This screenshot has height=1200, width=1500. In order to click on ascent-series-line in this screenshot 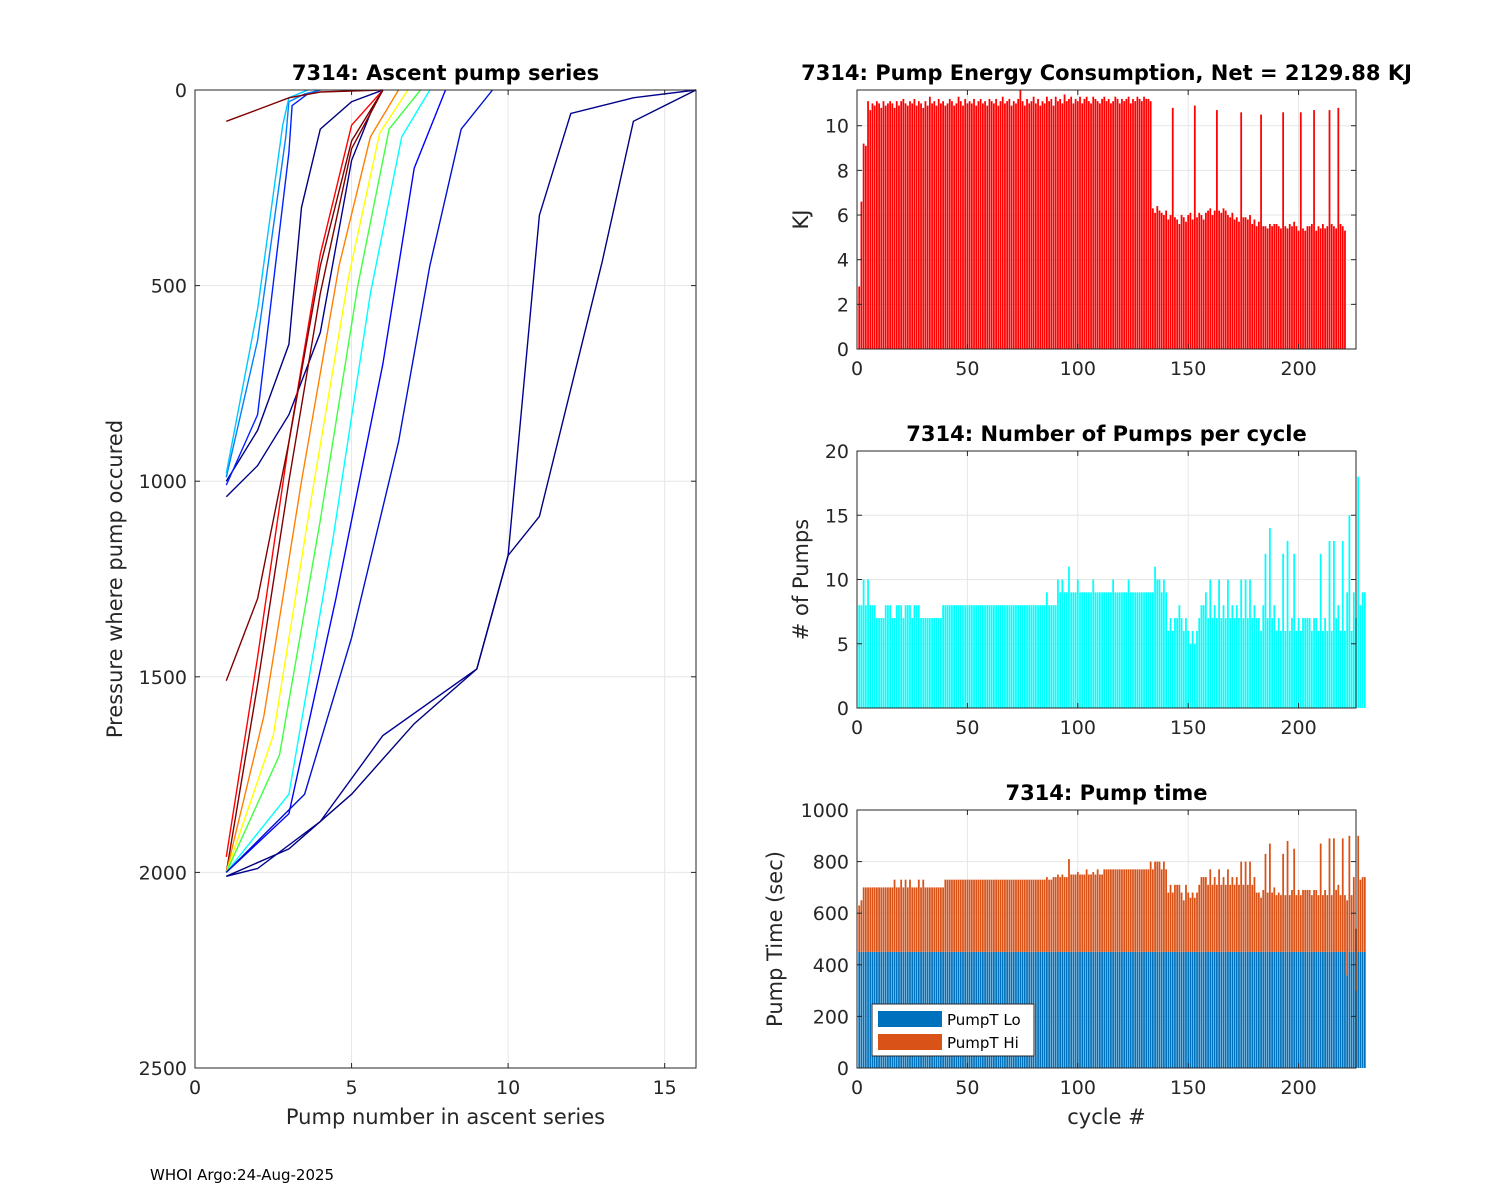, I will do `click(304, 105)`.